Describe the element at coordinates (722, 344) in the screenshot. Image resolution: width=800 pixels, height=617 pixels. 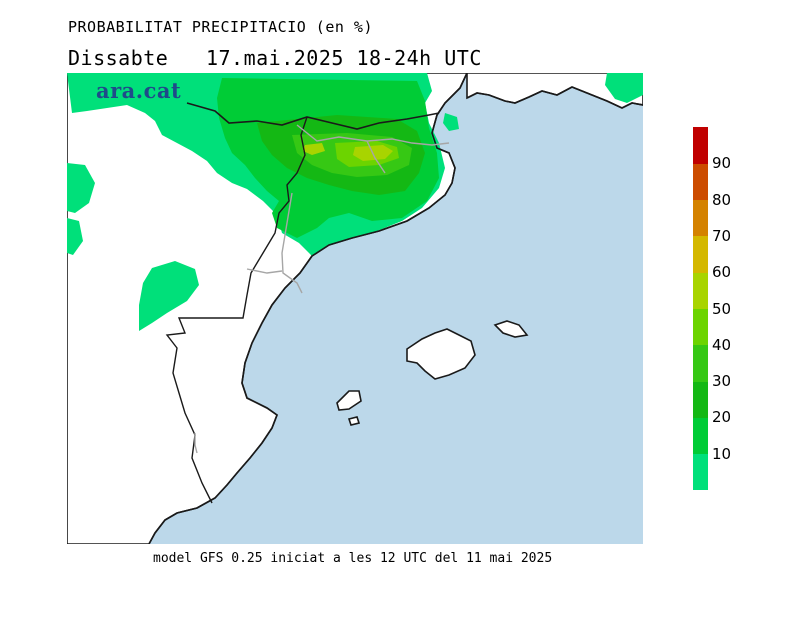
I see `legend-label: 40` at that location.